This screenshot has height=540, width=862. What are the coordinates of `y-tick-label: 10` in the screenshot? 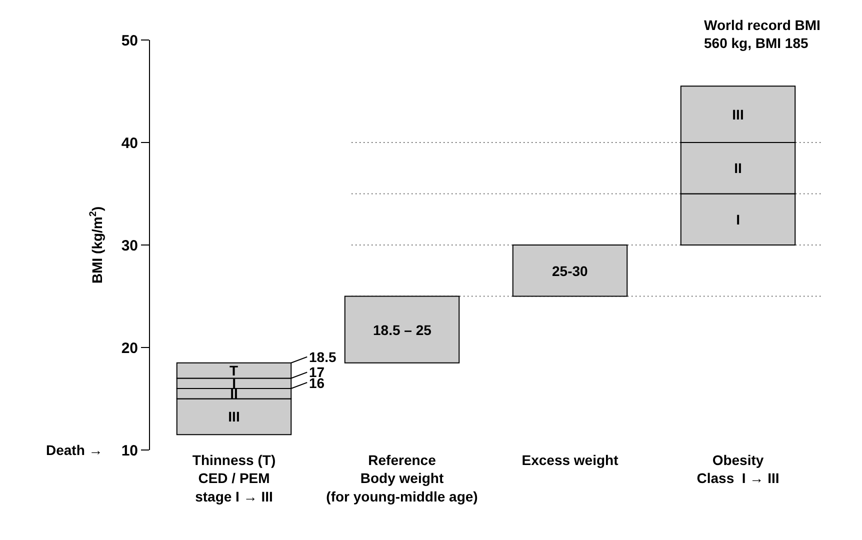 It's located at (129, 451).